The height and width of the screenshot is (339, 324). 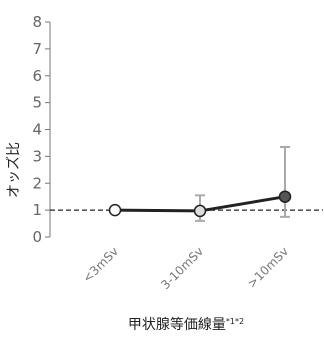 What do you see at coordinates (182, 268) in the screenshot?
I see `x-category-label: 3-10mSv` at bounding box center [182, 268].